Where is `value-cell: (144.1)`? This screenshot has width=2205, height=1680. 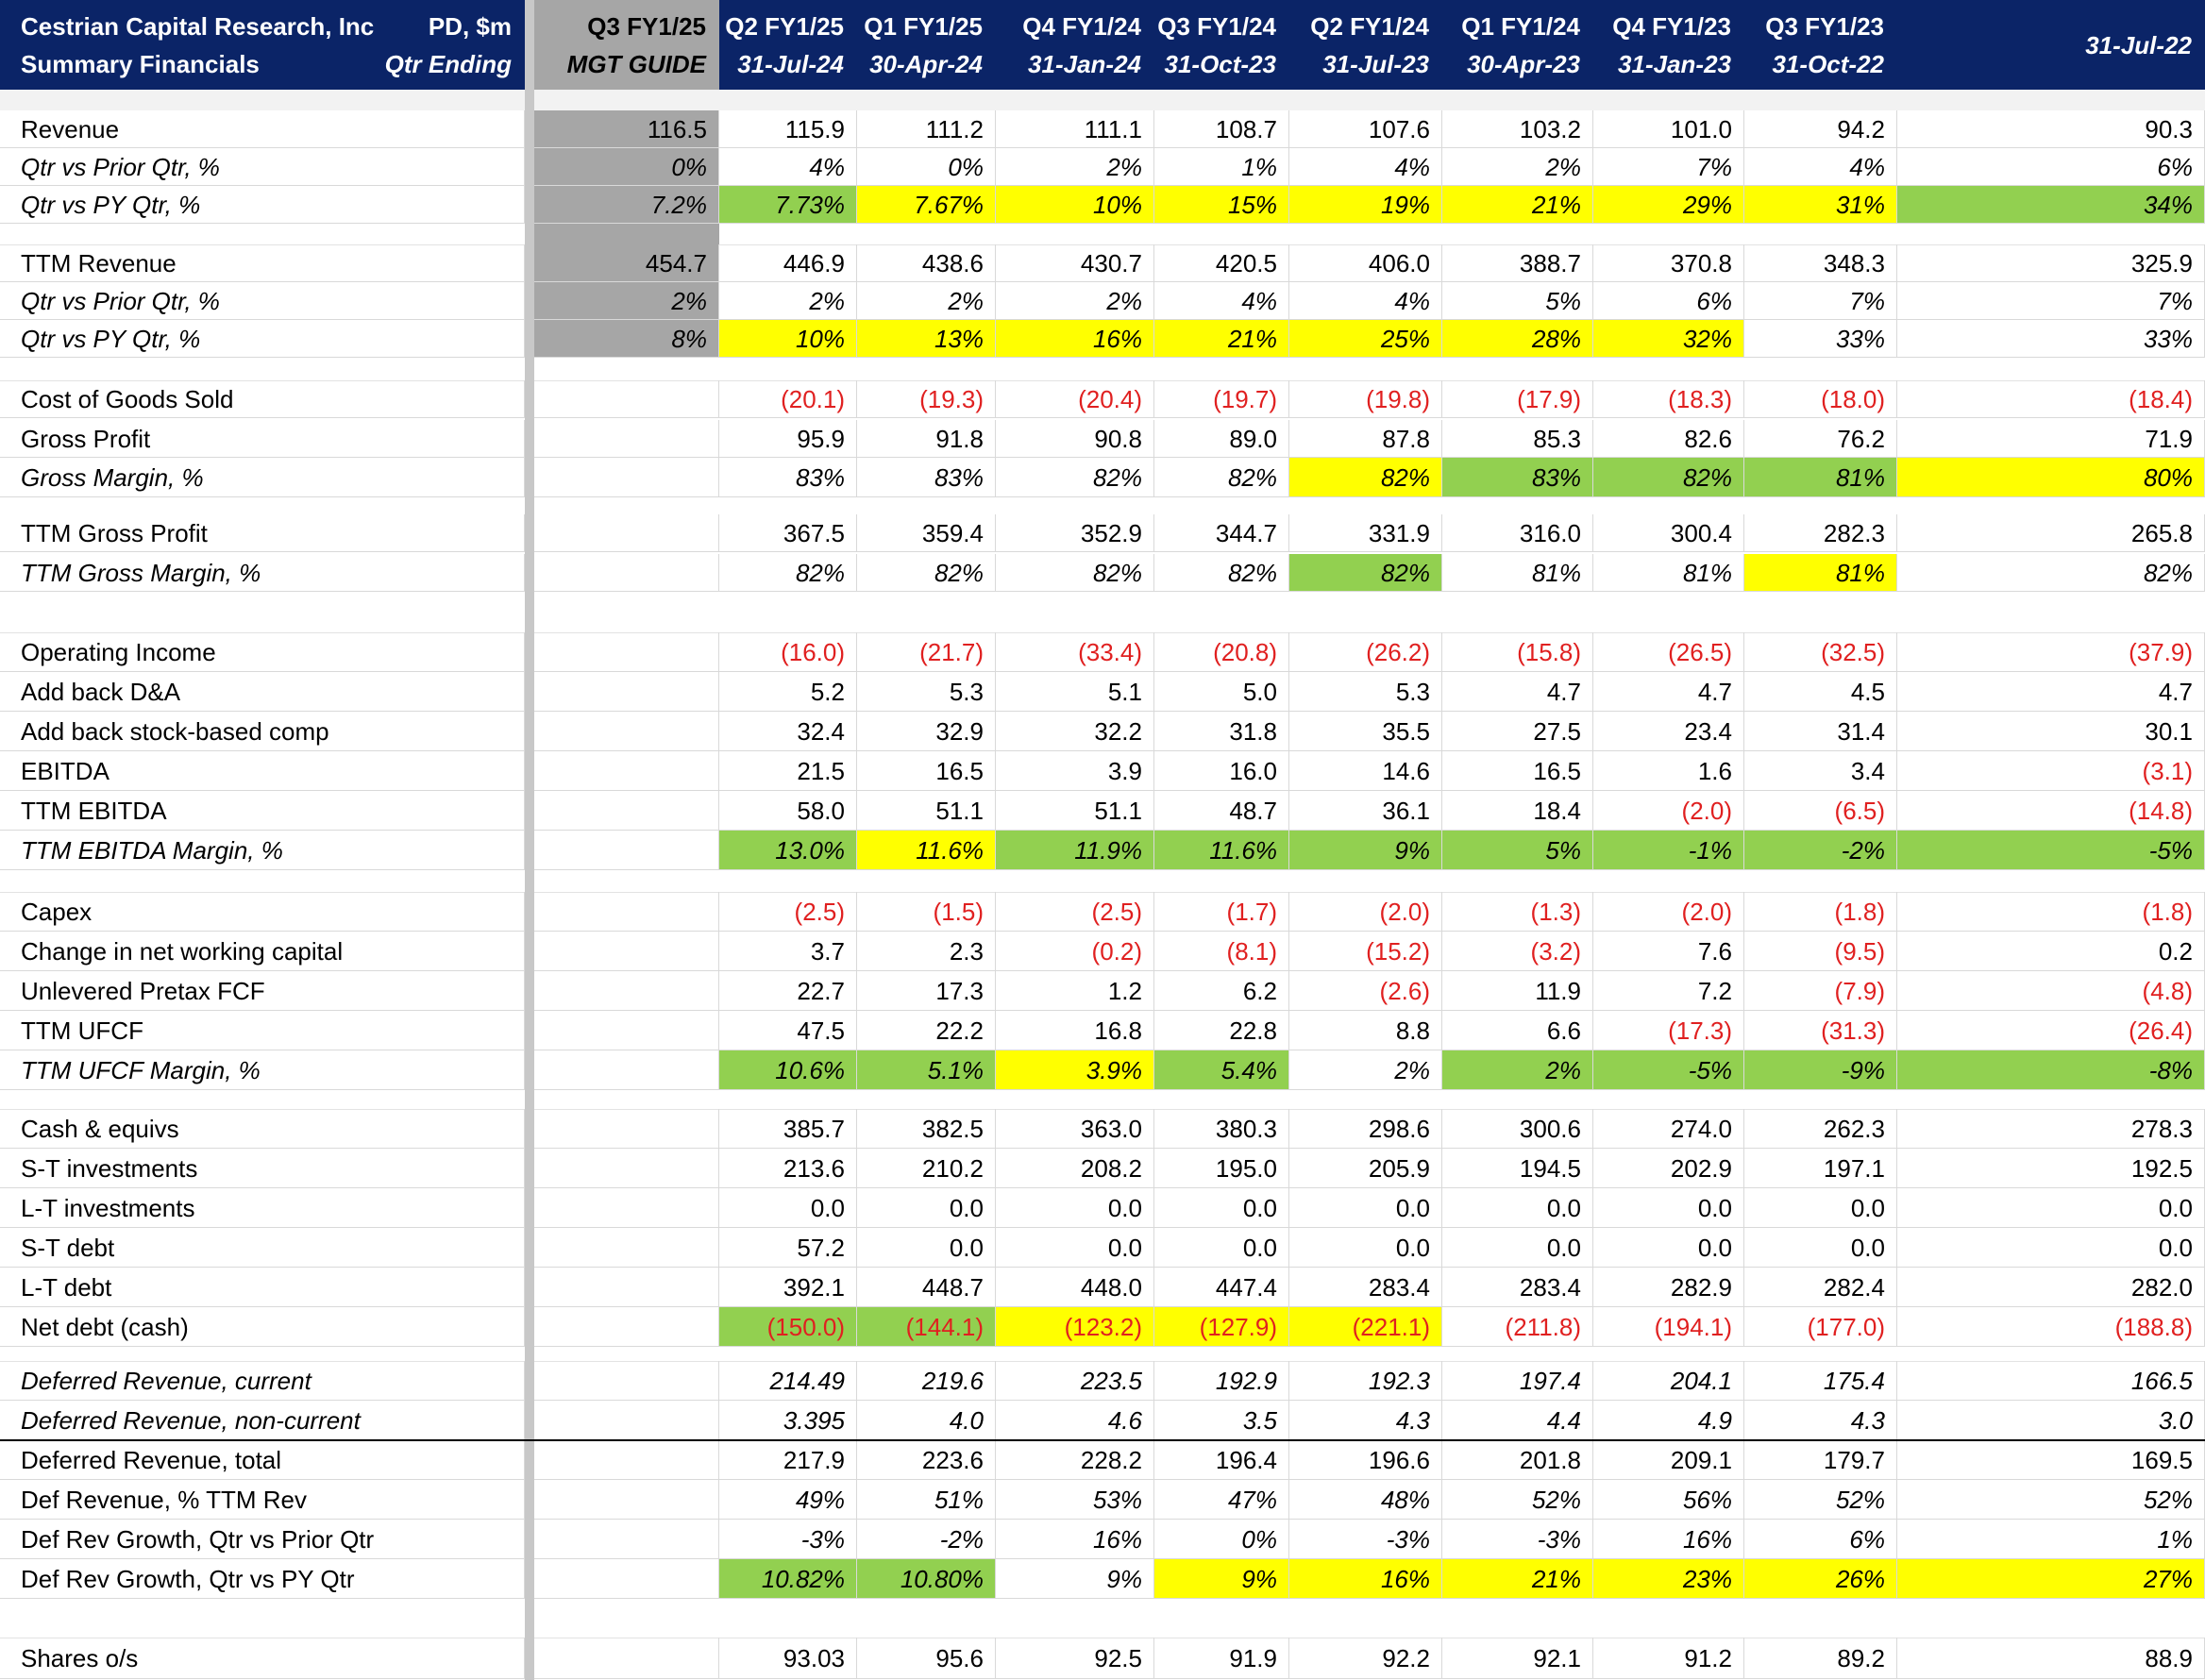 value-cell: (144.1) is located at coordinates (926, 1327).